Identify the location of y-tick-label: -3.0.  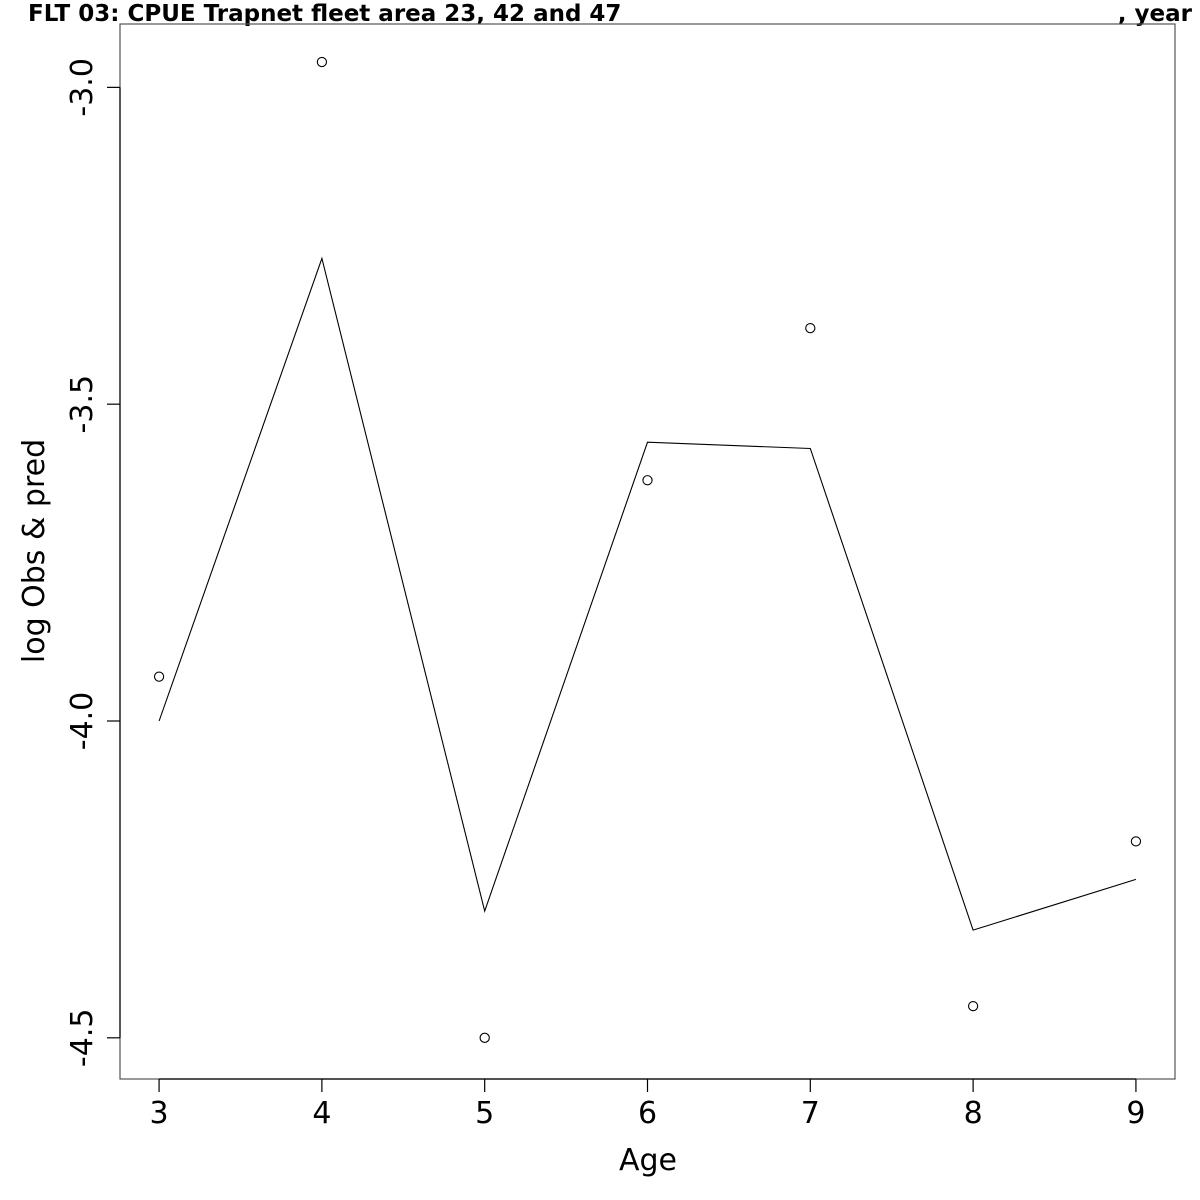
(82, 87).